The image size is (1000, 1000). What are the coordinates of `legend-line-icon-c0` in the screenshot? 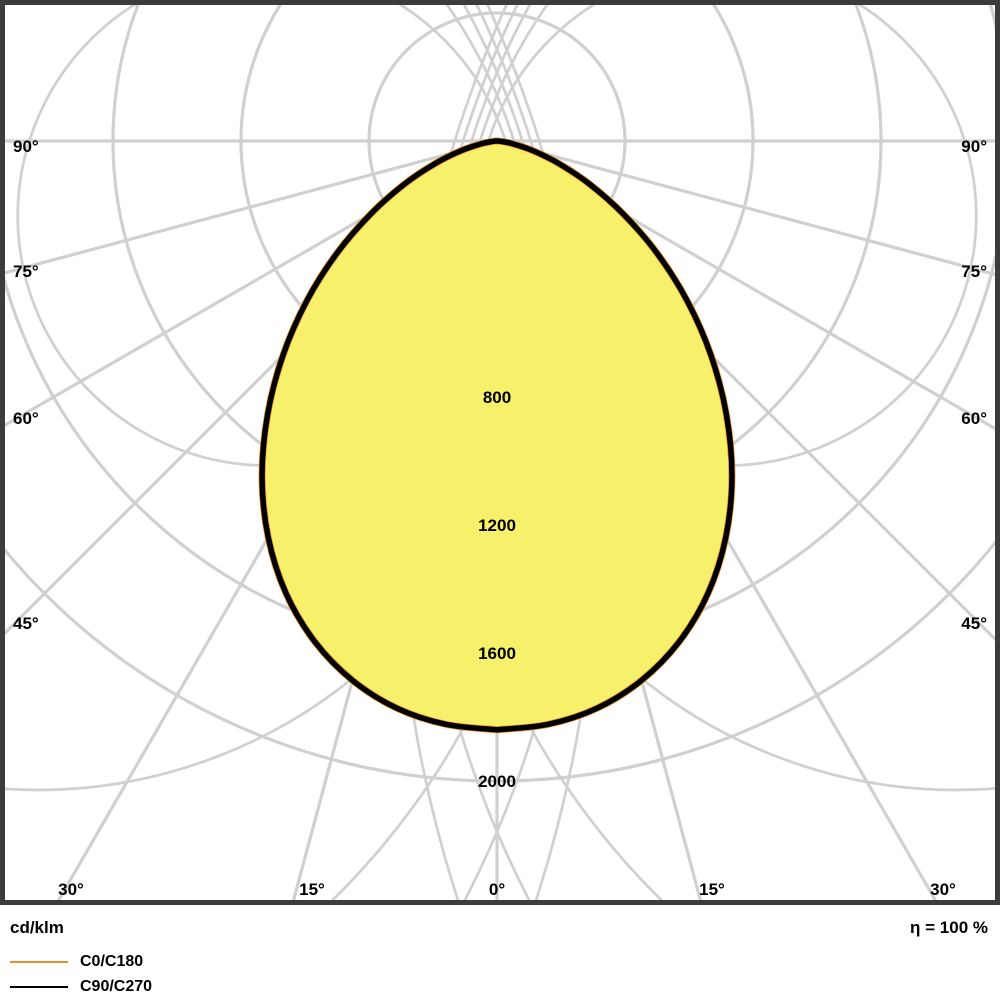 It's located at (39, 961).